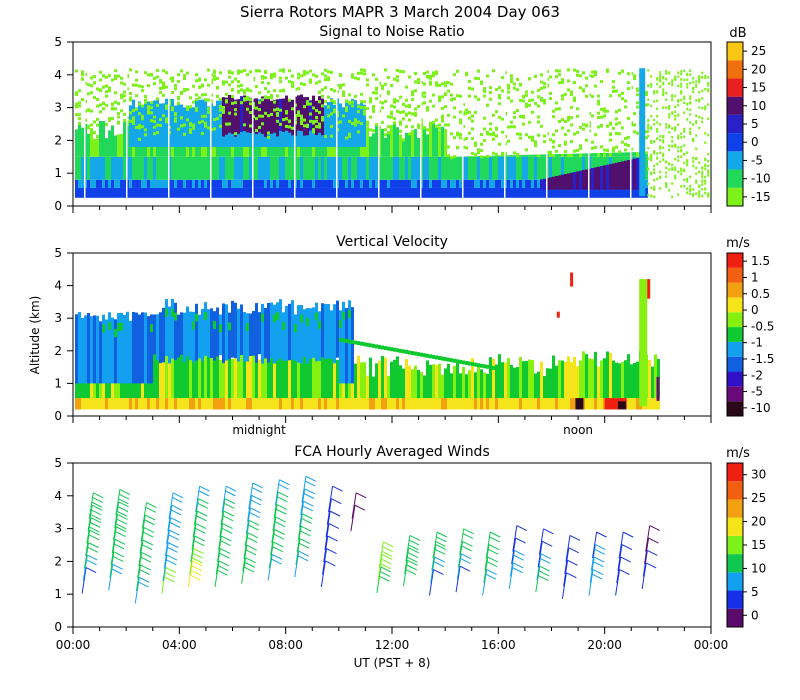 The width and height of the screenshot is (800, 700). What do you see at coordinates (762, 359) in the screenshot?
I see `velocity-colorbar-label: -1.5` at bounding box center [762, 359].